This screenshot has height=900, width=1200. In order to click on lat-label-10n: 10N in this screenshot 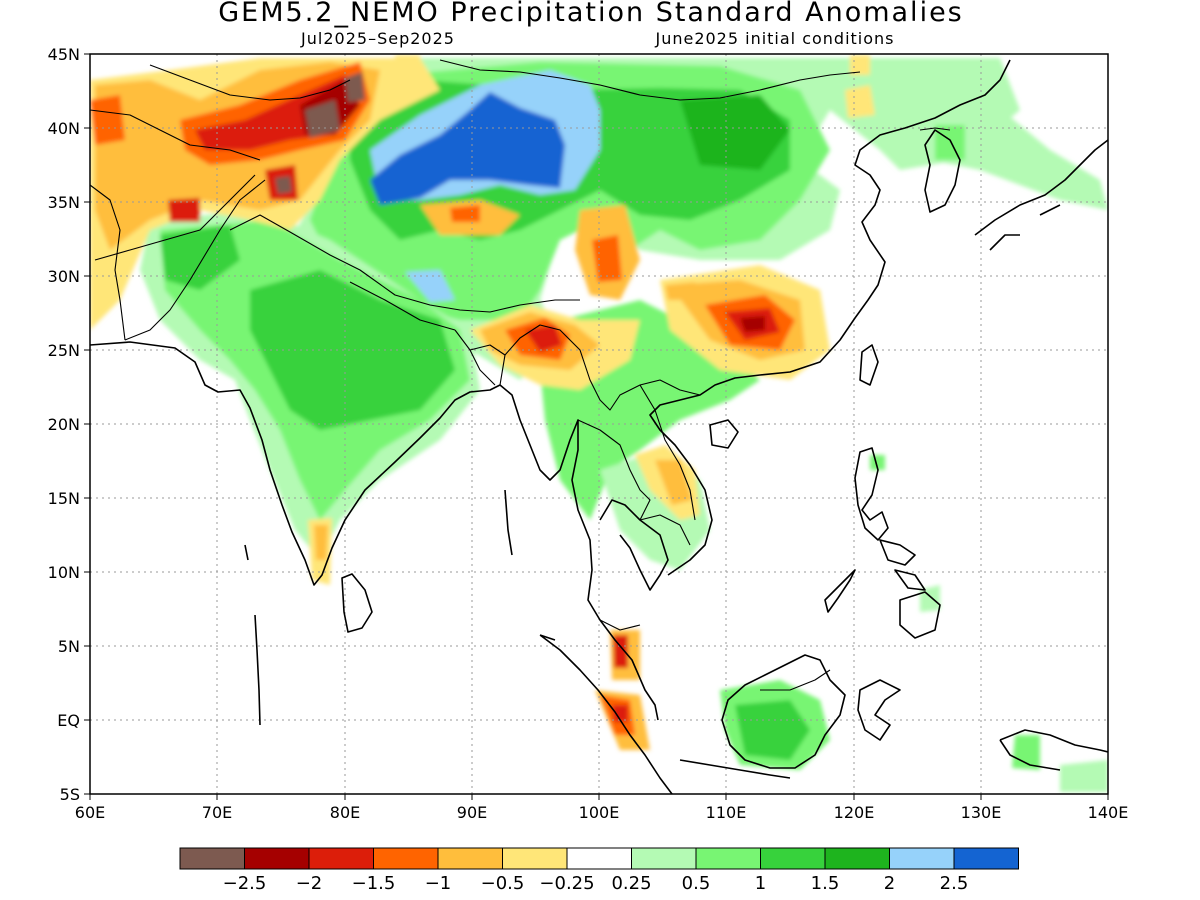, I will do `click(64, 572)`.